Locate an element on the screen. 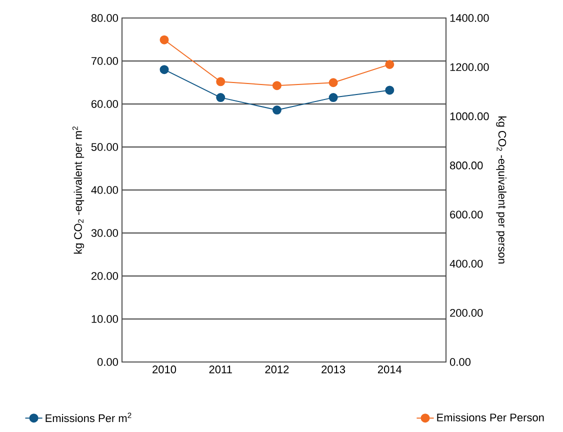  y-tick-label: 20.00 is located at coordinates (104, 276).